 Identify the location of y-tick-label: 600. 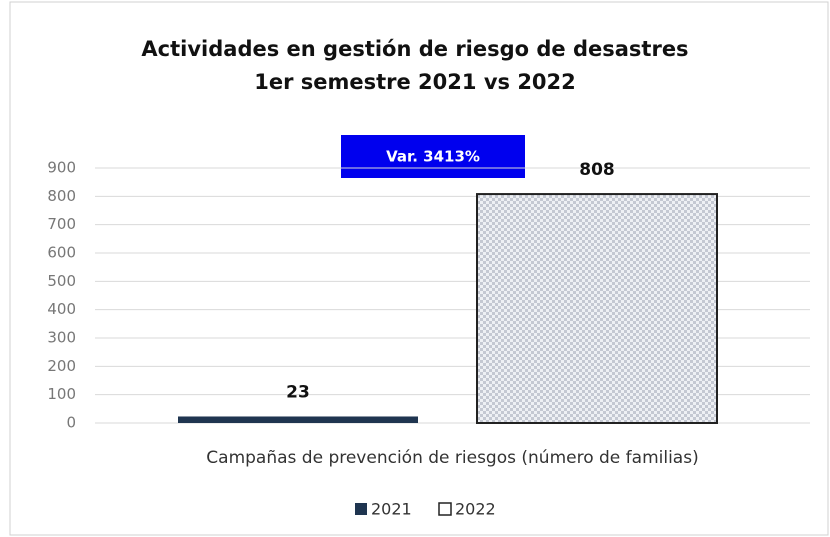
(61, 253).